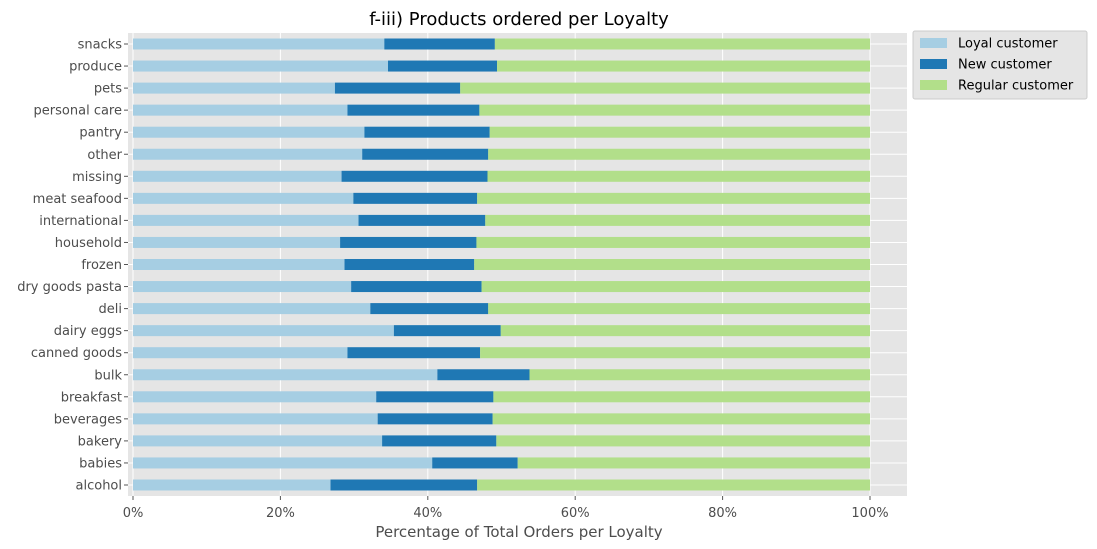 This screenshot has width=1097, height=549. What do you see at coordinates (88, 419) in the screenshot?
I see `y-tick-label: beverages` at bounding box center [88, 419].